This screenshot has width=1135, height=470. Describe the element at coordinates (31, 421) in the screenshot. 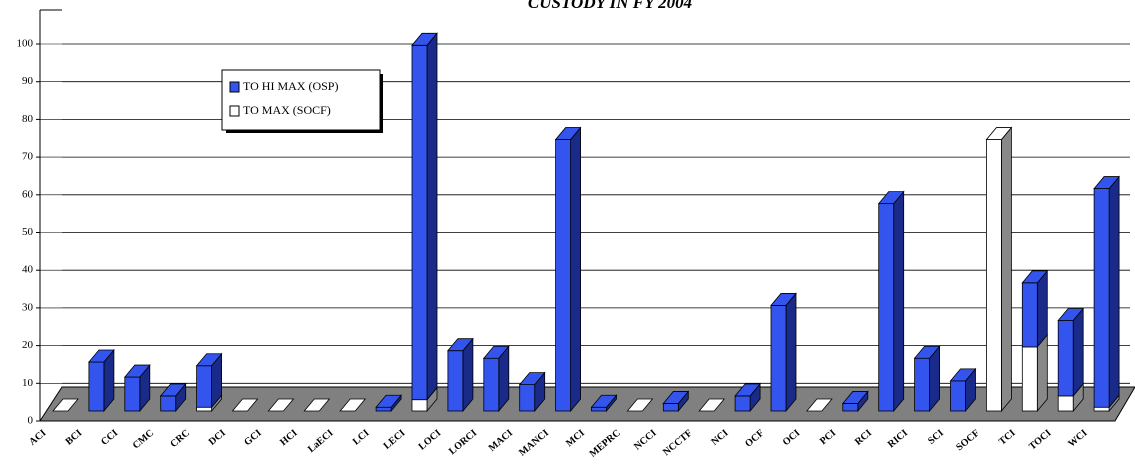

I see `y-tick-label: 0` at that location.